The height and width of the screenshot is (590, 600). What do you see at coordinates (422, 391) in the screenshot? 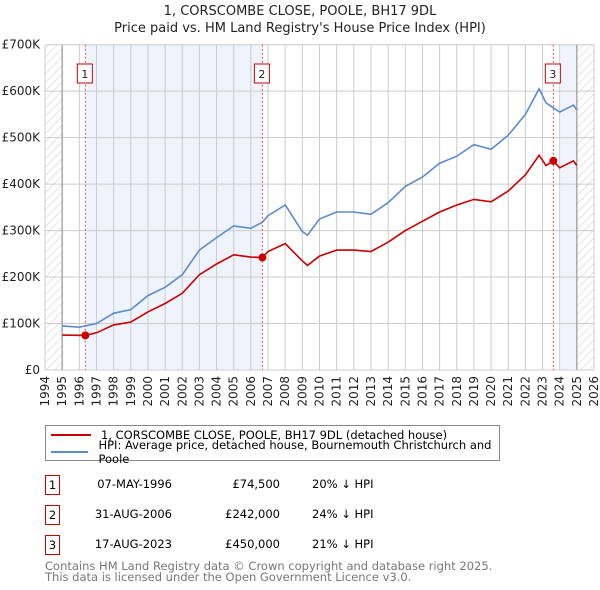
I see `x-tick-label: 2016` at bounding box center [422, 391].